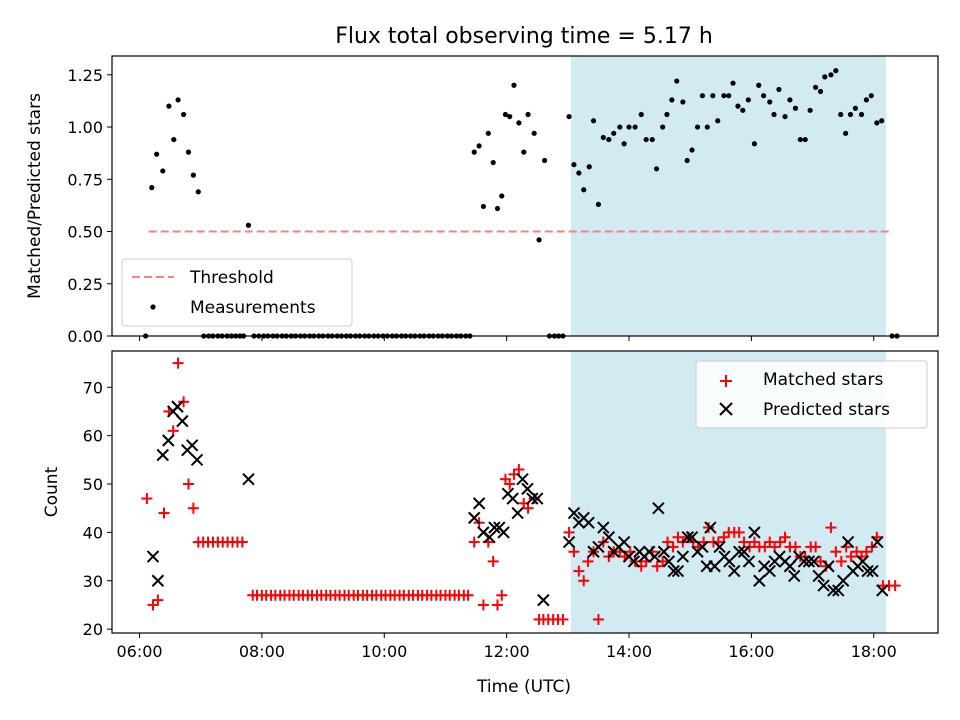 The width and height of the screenshot is (960, 720). I want to click on measurements-legend-swatch, so click(153, 307).